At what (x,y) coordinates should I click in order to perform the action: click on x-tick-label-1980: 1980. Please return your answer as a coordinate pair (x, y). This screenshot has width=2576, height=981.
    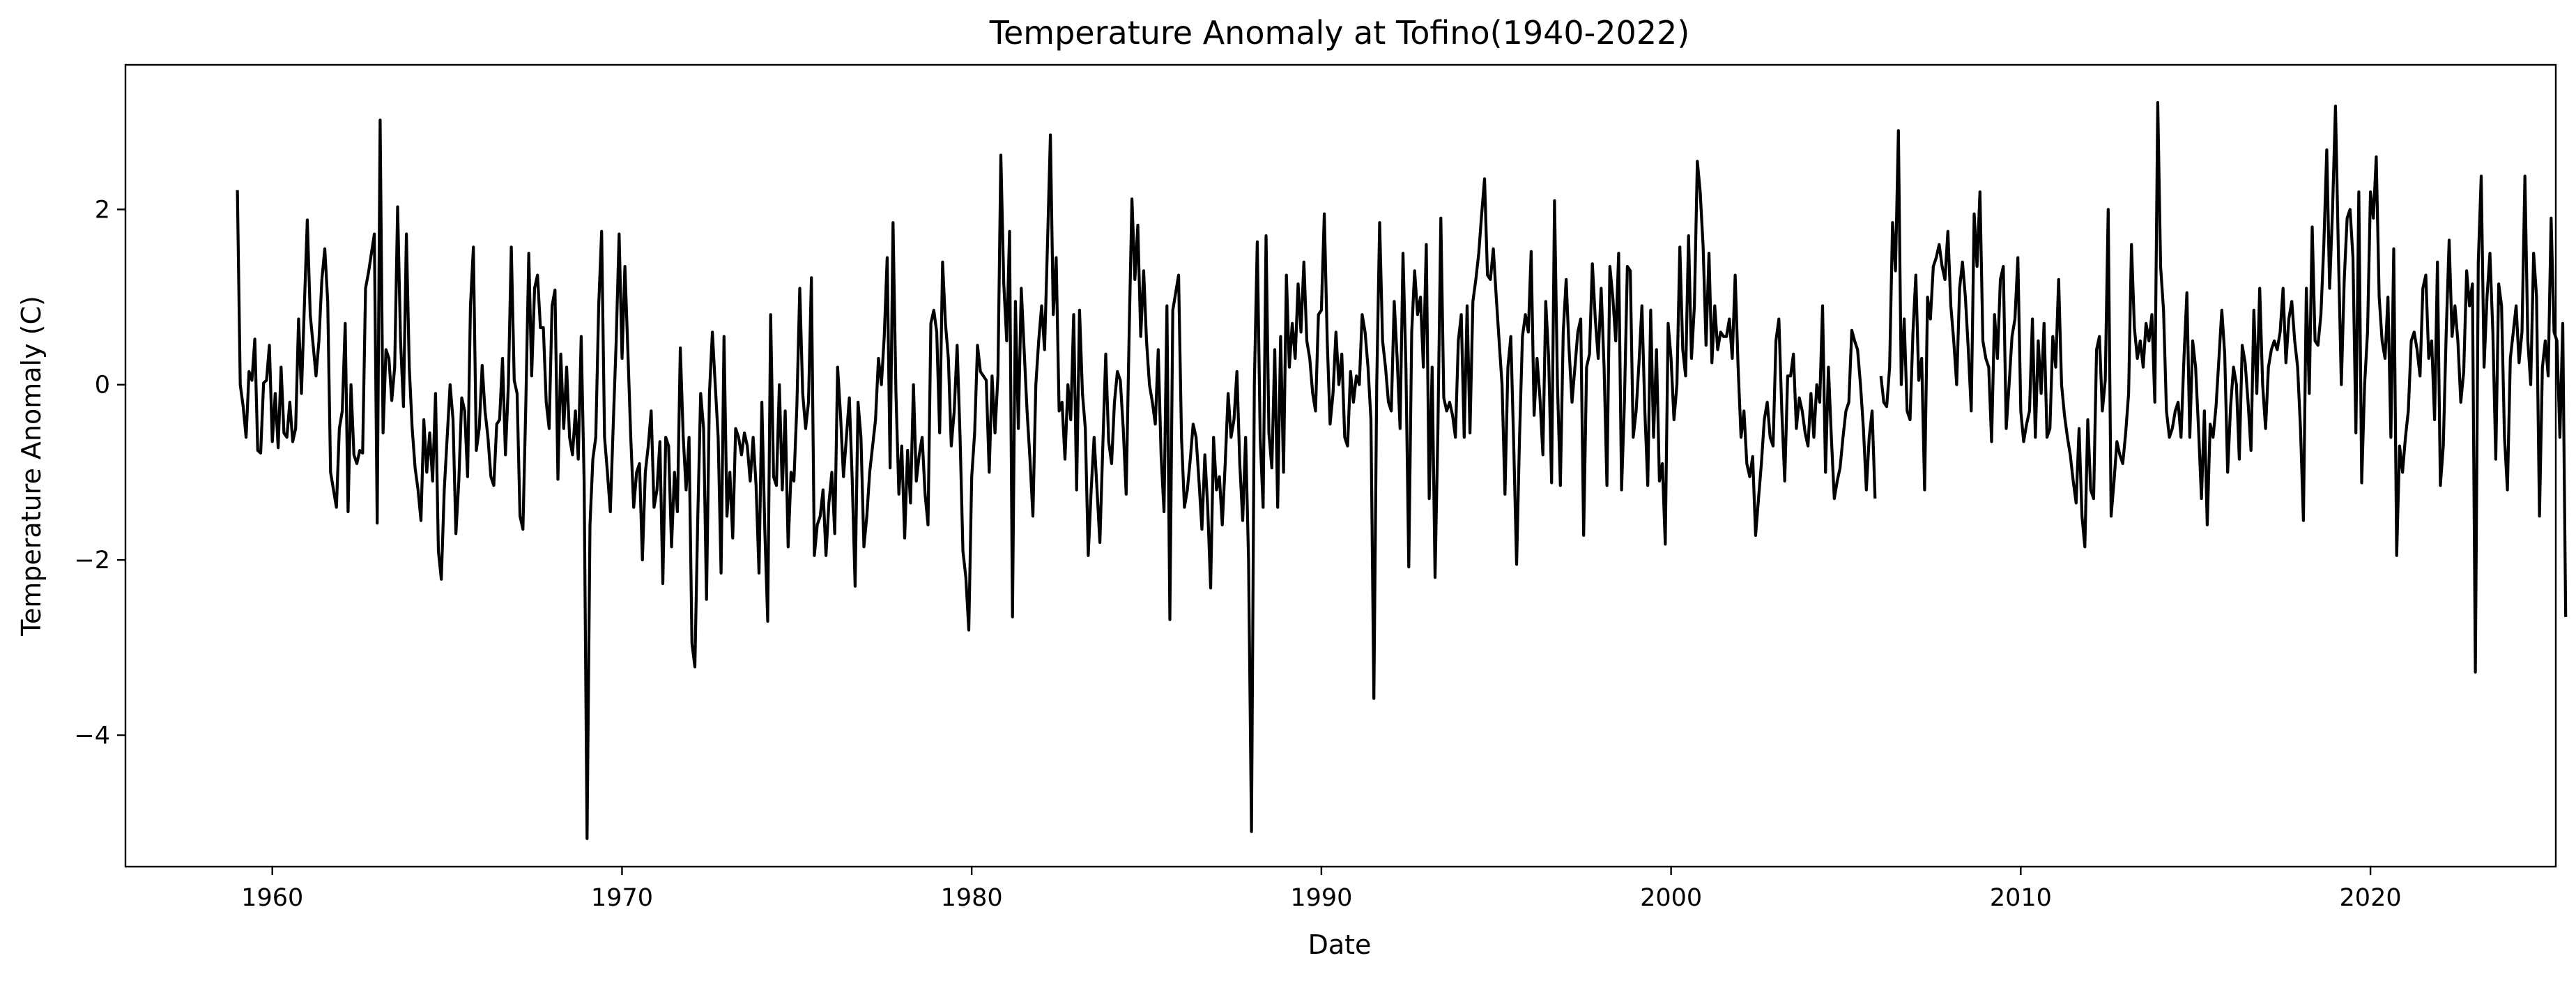
    Looking at the image, I should click on (972, 898).